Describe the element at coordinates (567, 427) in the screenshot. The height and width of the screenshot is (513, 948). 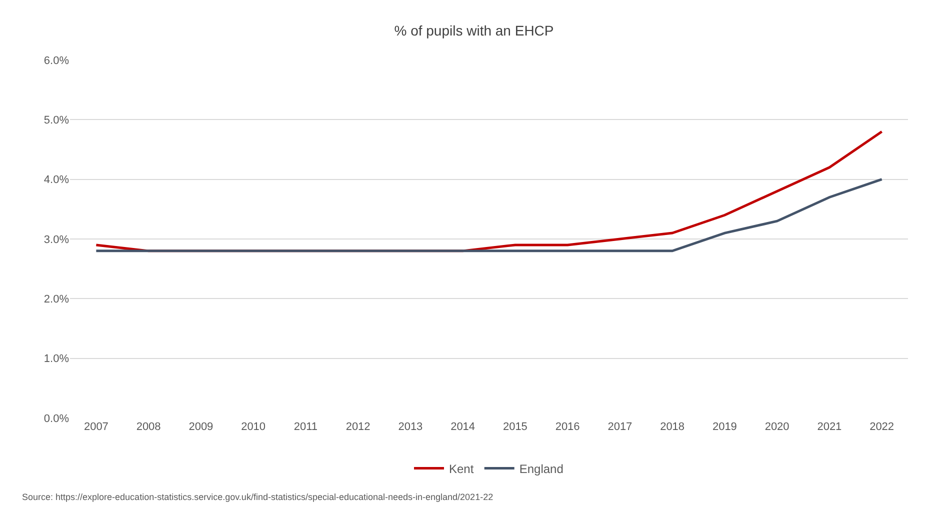
I see `x-tick-label: 2016` at that location.